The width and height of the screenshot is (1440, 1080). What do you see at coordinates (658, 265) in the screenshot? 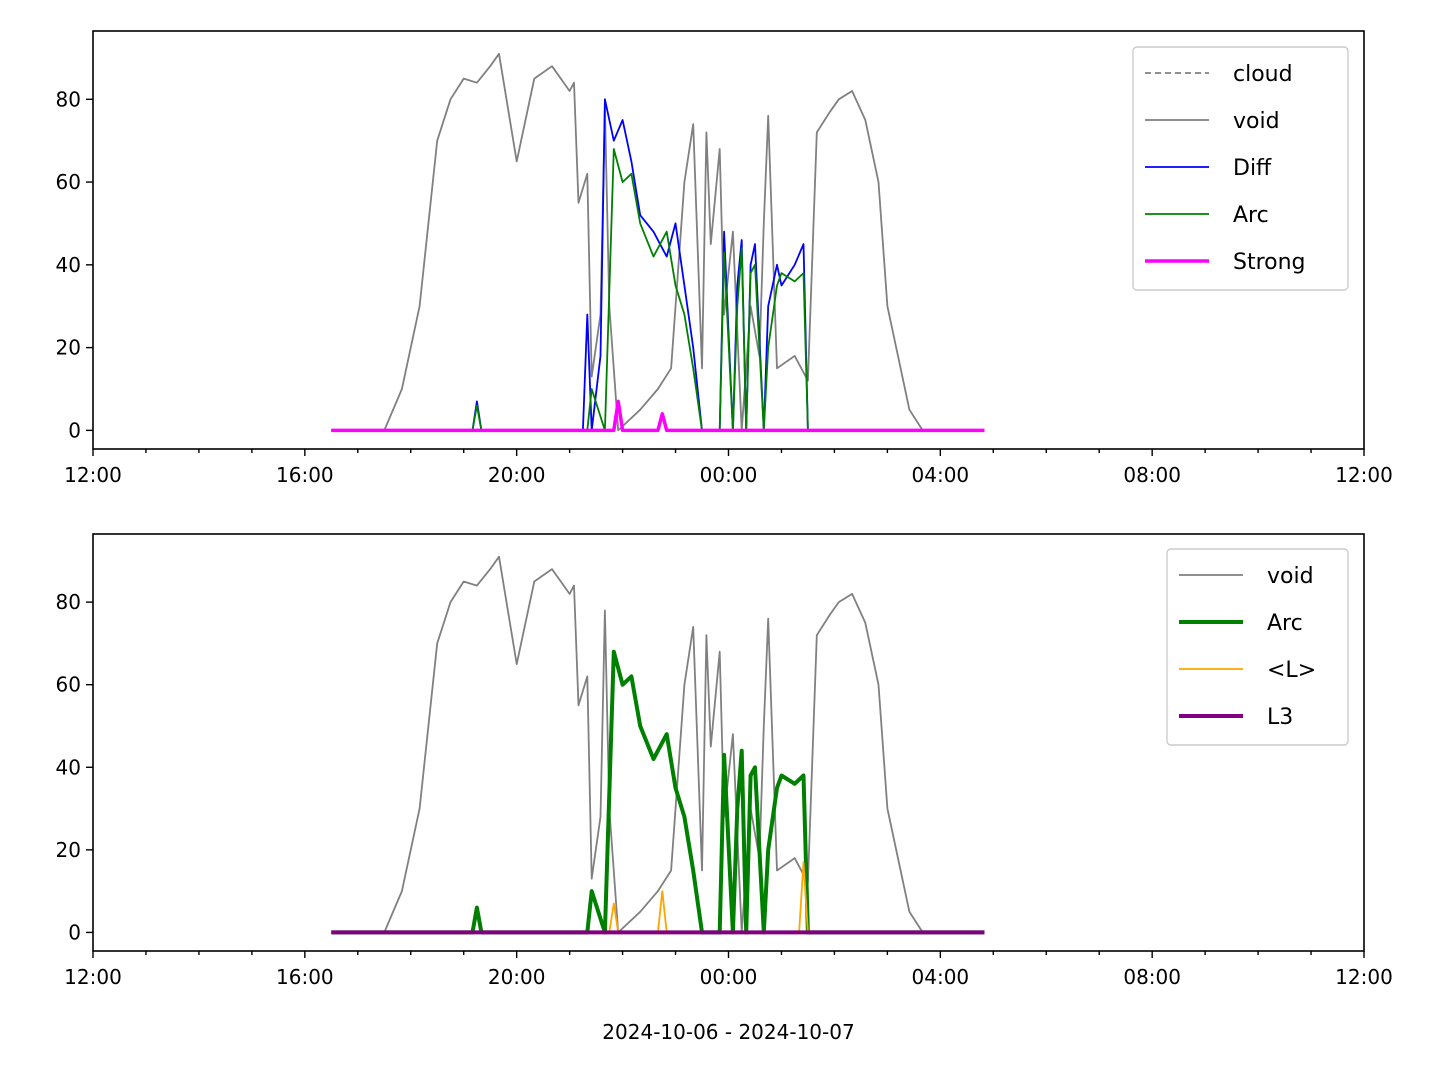
I see `series-line-diff` at bounding box center [658, 265].